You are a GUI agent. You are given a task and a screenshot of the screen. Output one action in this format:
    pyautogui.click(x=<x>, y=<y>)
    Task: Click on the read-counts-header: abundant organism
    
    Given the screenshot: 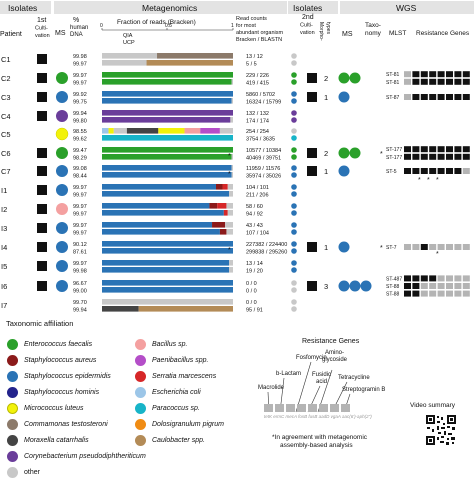 What is the action you would take?
    pyautogui.click(x=260, y=33)
    